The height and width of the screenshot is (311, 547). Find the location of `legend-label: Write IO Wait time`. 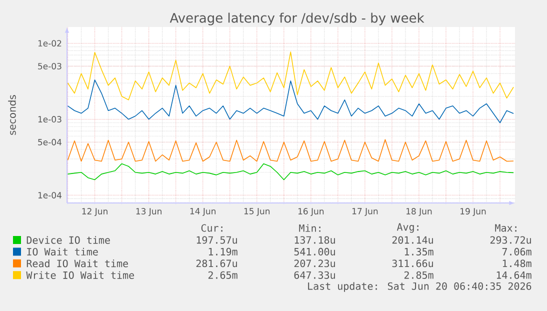

legend-label: Write IO Wait time is located at coordinates (80, 275).